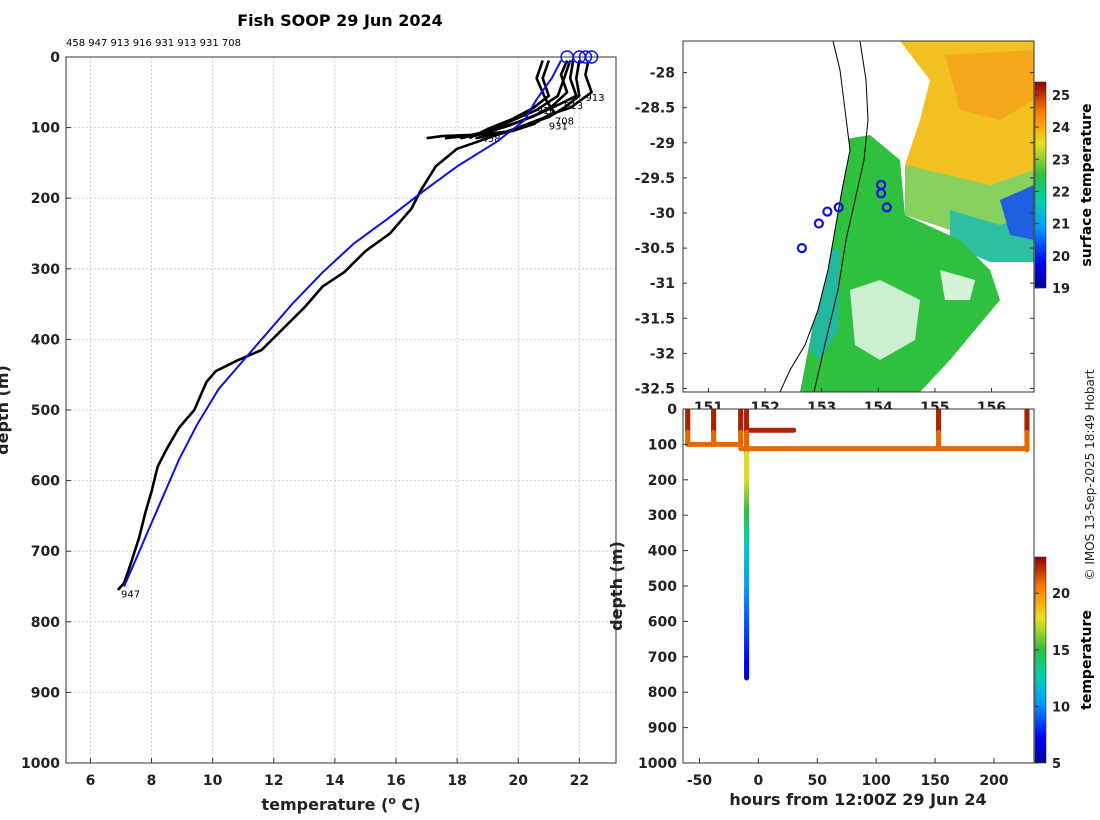 This screenshot has width=1100, height=820. I want to click on map-colorbar-tick-label: 19, so click(1061, 289).